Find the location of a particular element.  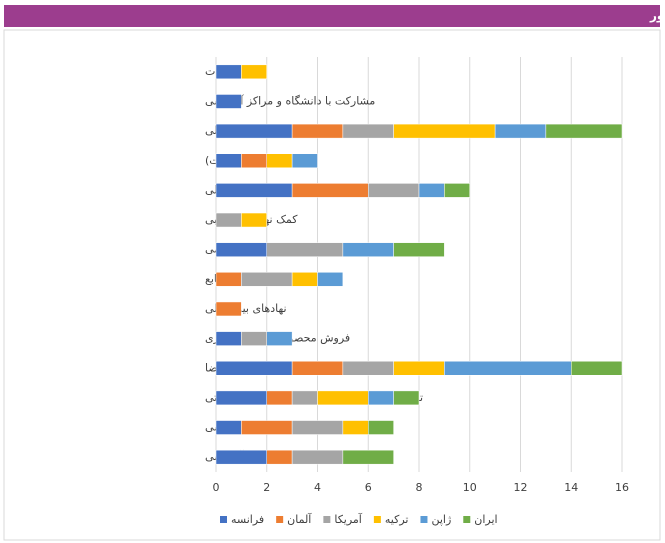

legend-label: فرانسه is located at coordinates (247, 519).